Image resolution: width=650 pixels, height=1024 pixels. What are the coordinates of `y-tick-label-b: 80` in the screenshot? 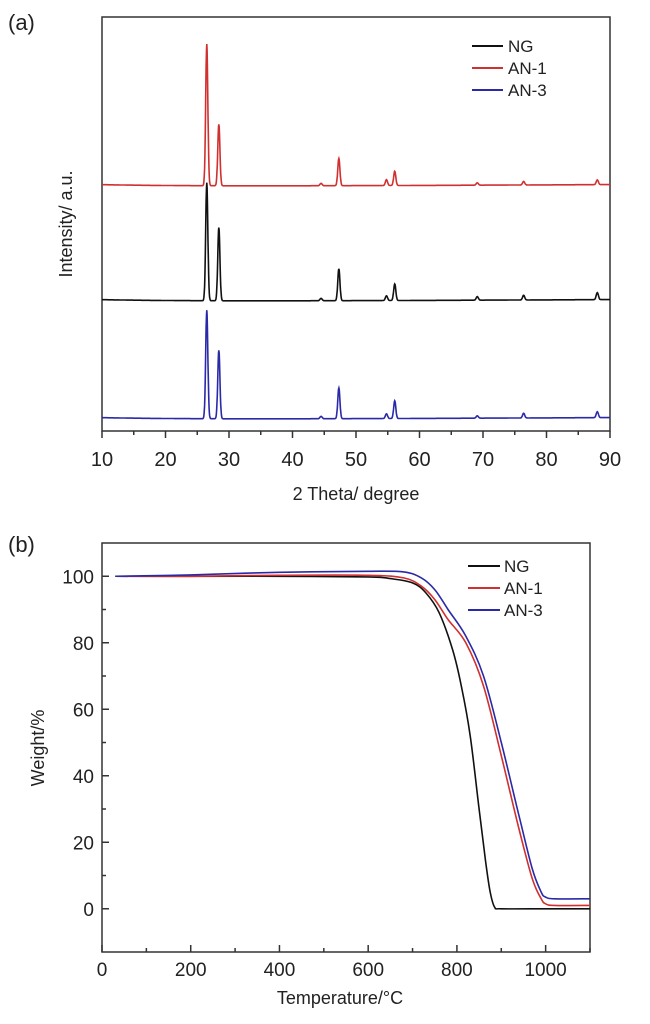 It's located at (83, 644).